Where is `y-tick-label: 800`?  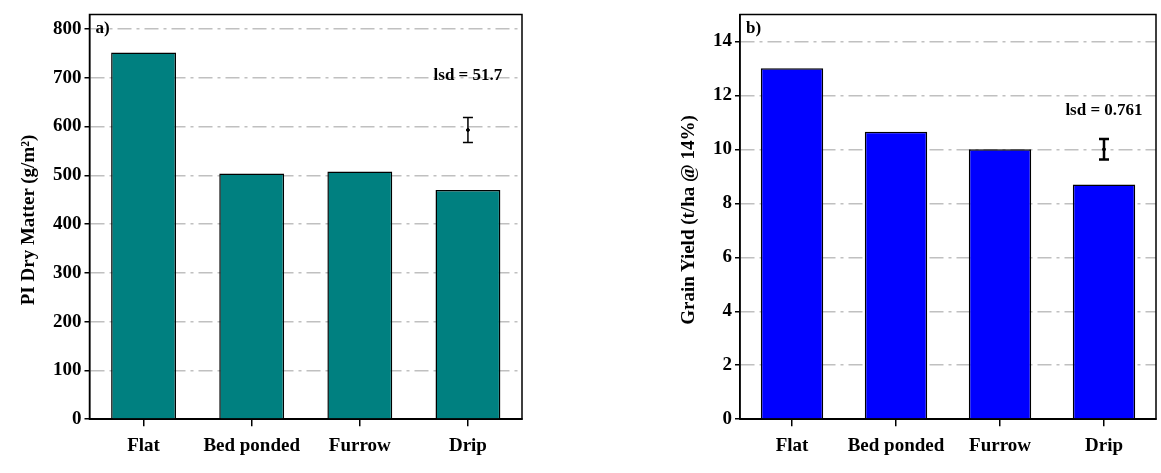
y-tick-label: 800 is located at coordinates (67, 27).